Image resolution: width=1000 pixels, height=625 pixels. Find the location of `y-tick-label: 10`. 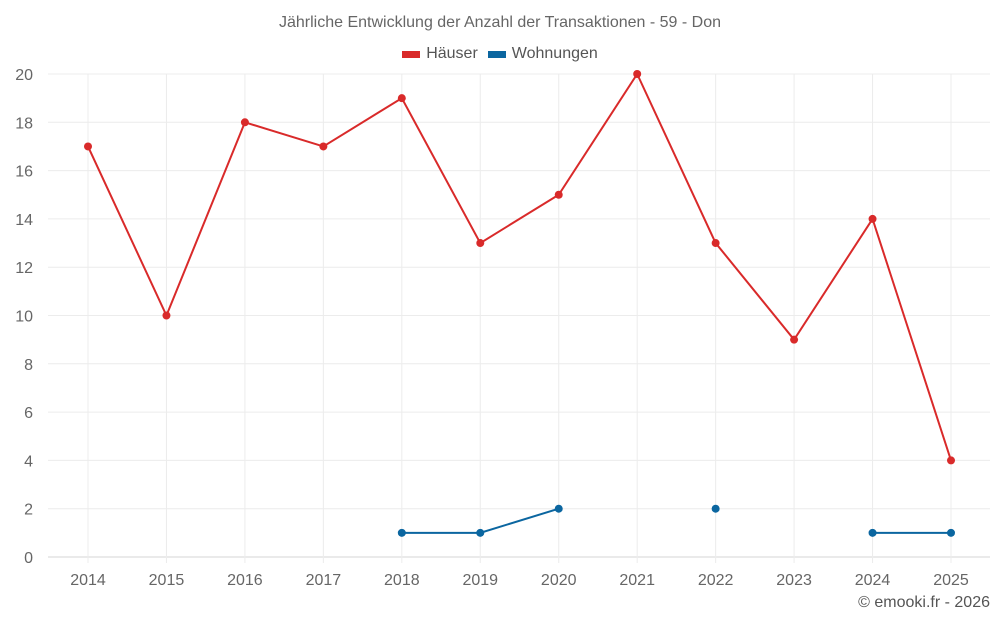

y-tick-label: 10 is located at coordinates (24, 317).